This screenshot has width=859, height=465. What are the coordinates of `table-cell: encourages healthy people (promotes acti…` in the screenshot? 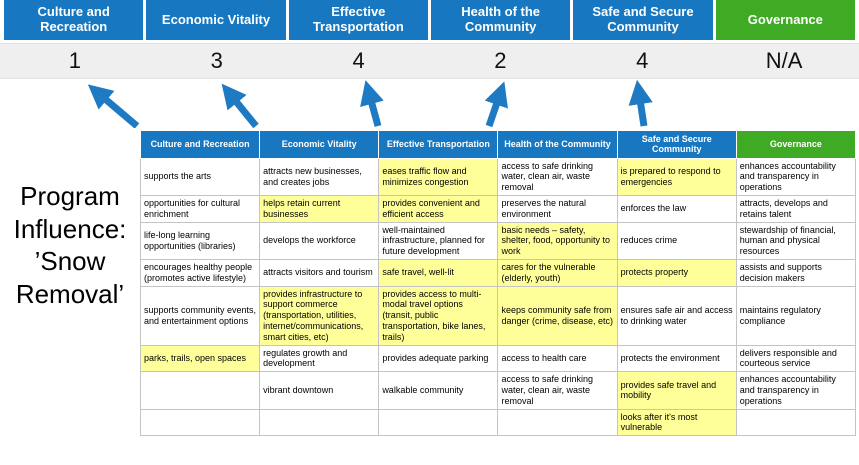 It's located at (200, 273).